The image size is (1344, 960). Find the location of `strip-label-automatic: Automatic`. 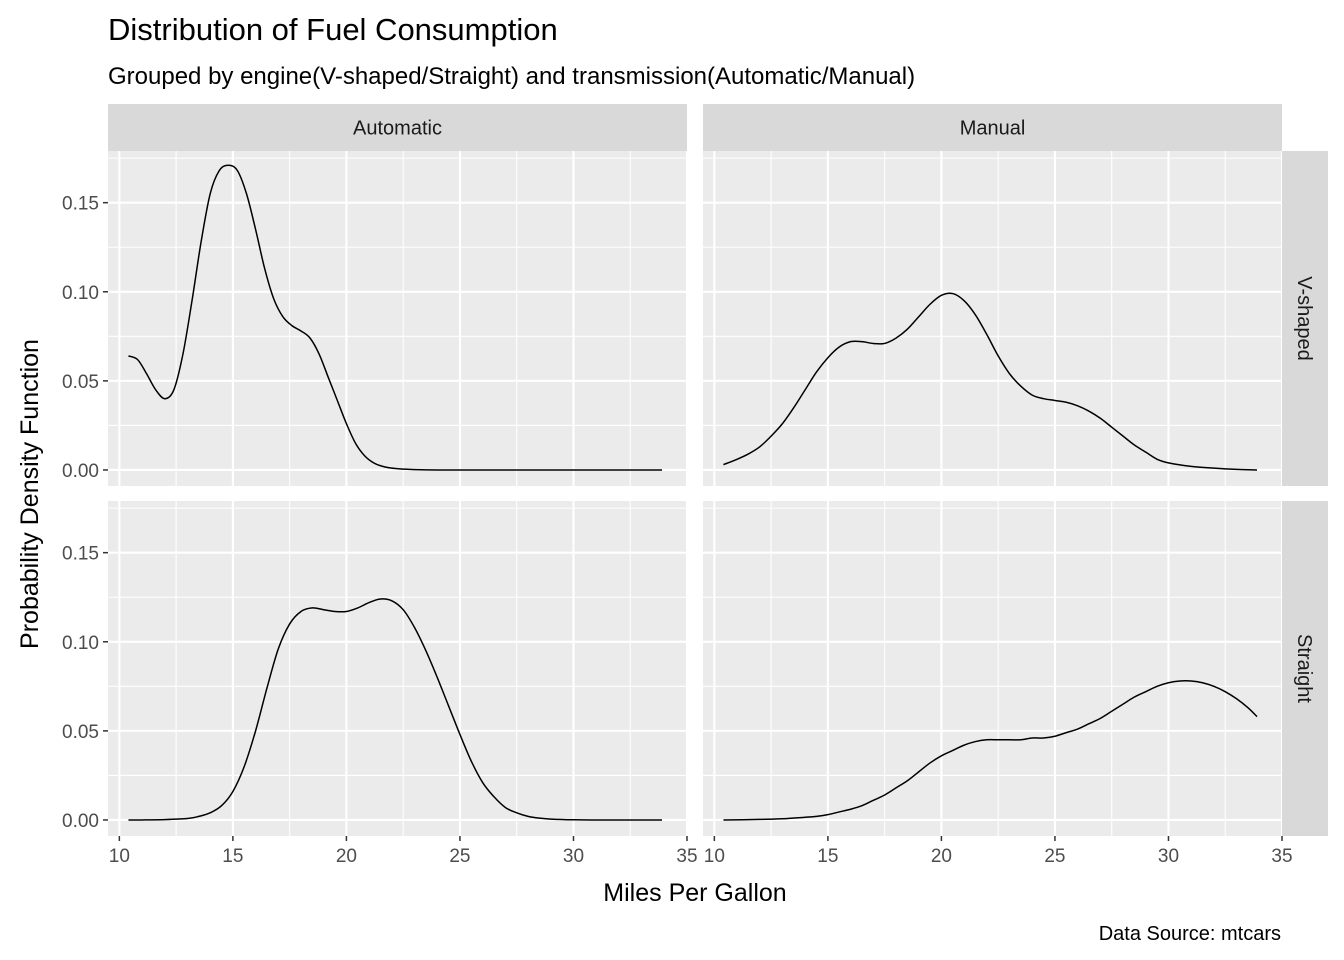

strip-label-automatic: Automatic is located at coordinates (397, 129).